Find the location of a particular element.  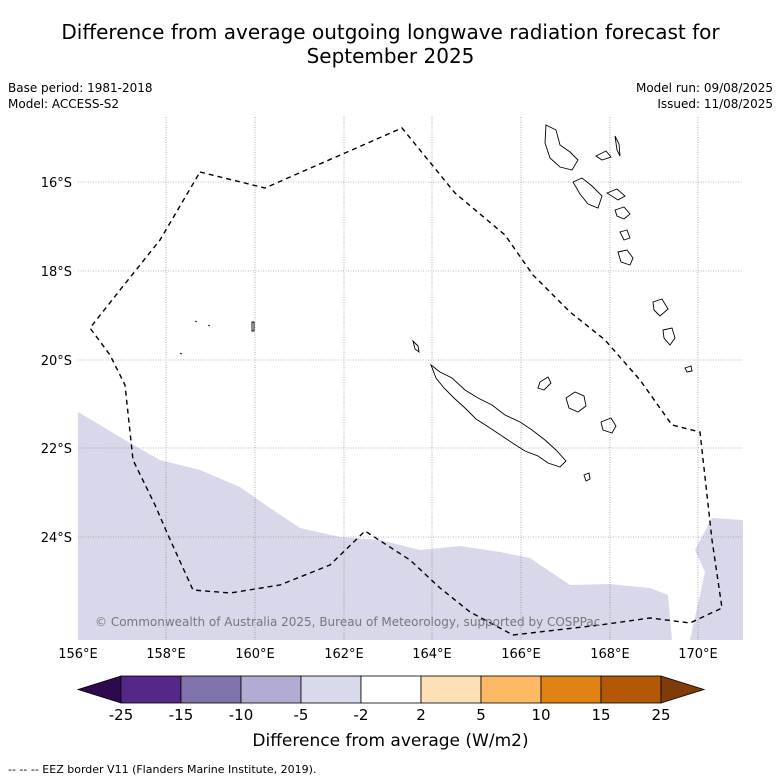

lat-labels: 16°S 18°S 20°S 22°S 24°S is located at coordinates (56, 361).